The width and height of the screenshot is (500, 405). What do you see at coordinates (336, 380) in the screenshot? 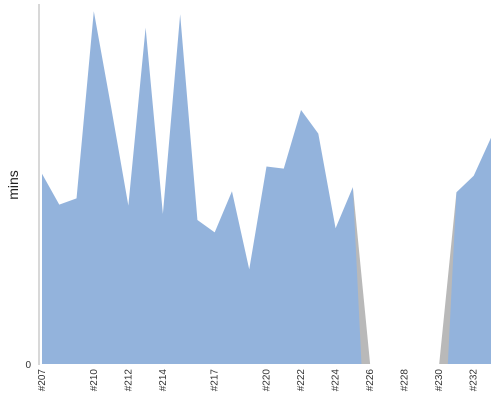
I see `x-tick-label: #224` at bounding box center [336, 380].